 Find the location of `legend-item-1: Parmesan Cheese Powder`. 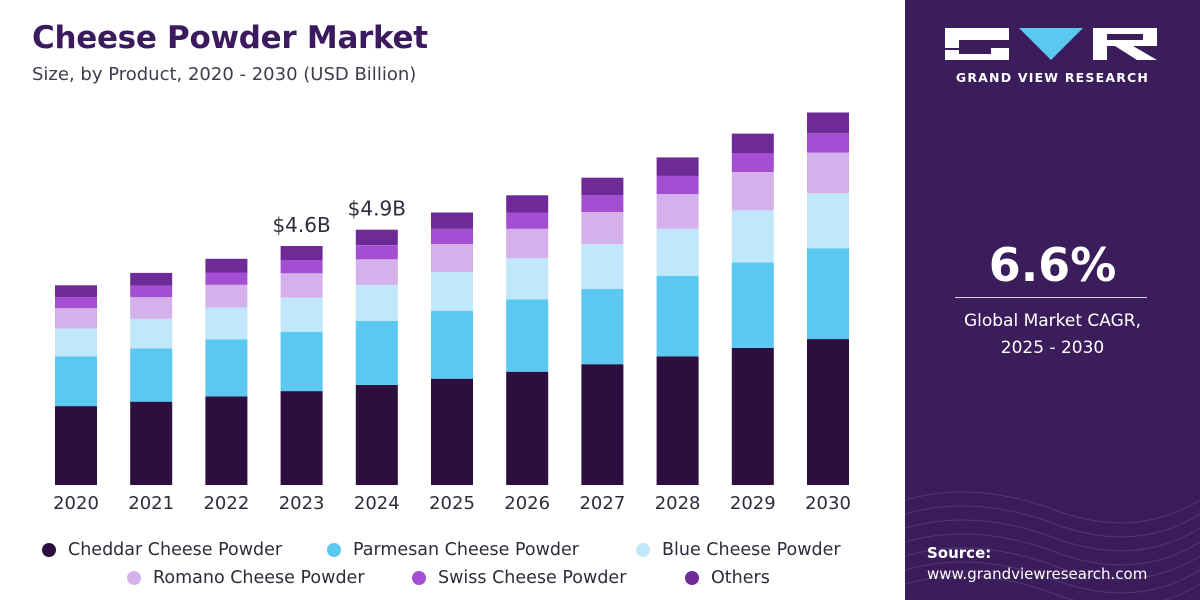

legend-item-1: Parmesan Cheese Powder is located at coordinates (453, 550).